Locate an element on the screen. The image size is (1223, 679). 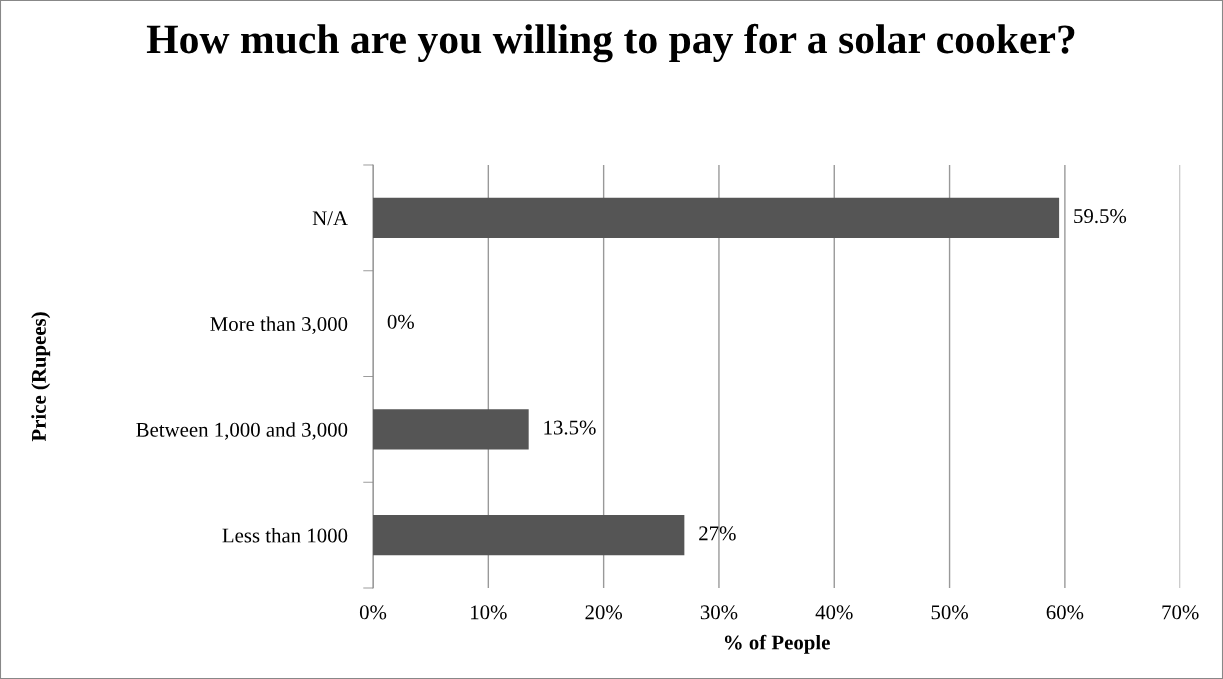
x-tick-label: 60% is located at coordinates (1065, 612).